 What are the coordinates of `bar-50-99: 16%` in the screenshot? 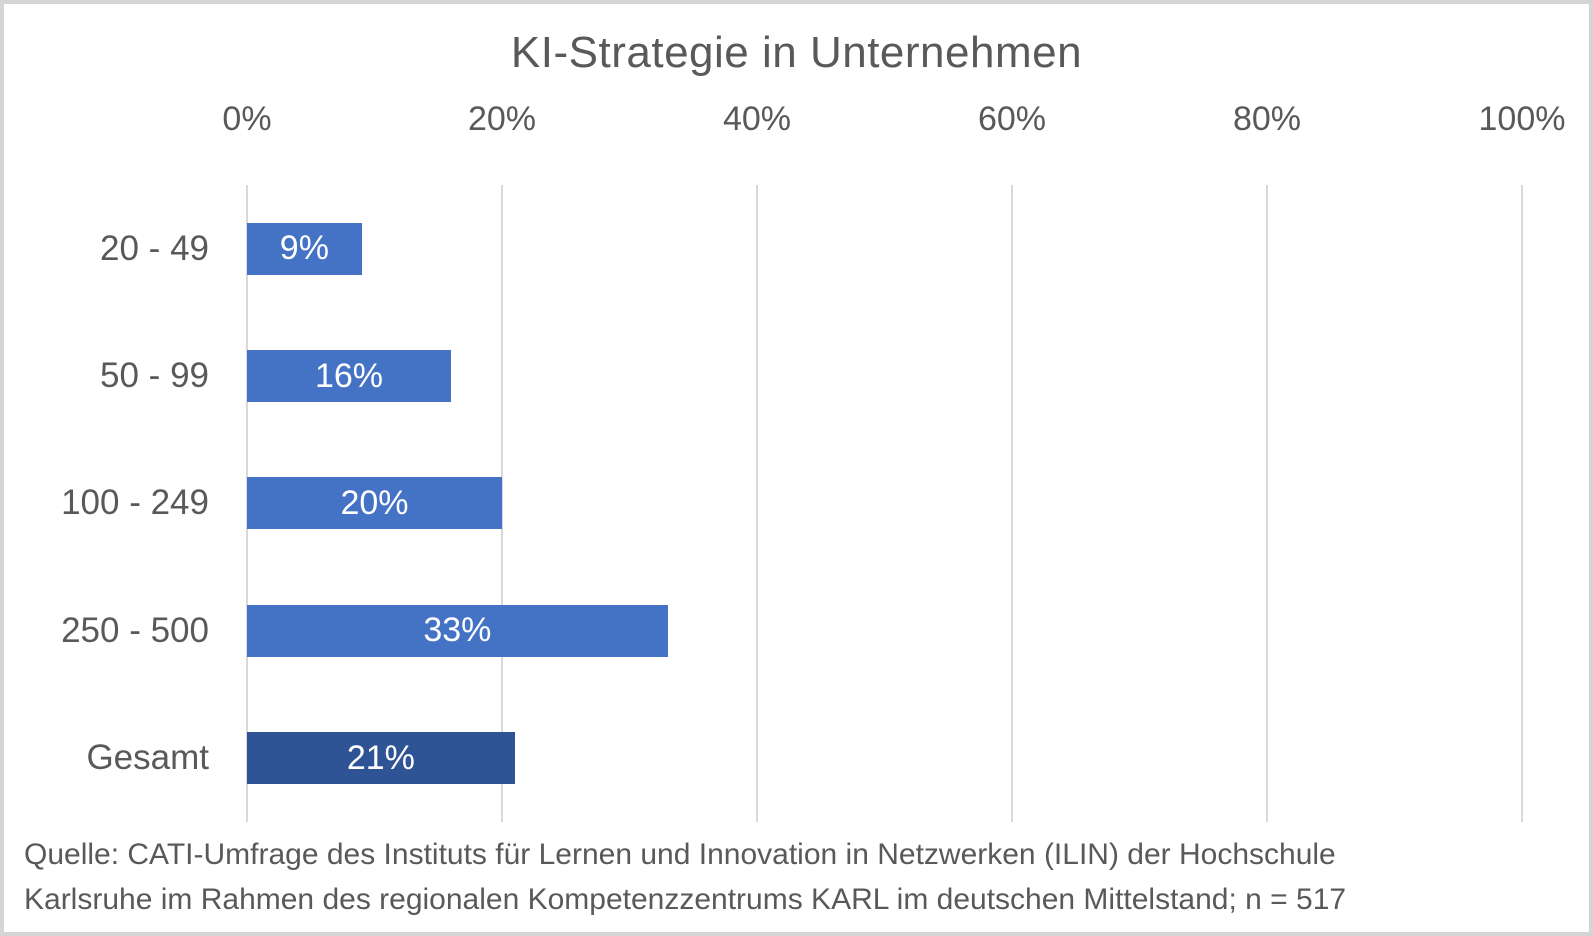 It's located at (349, 376).